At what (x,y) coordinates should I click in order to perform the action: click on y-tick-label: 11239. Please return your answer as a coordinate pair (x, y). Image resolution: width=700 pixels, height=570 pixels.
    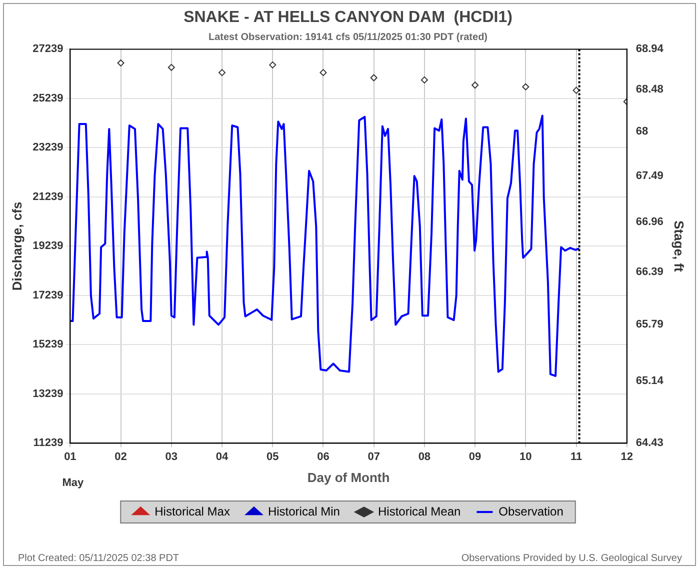
    Looking at the image, I should click on (48, 443).